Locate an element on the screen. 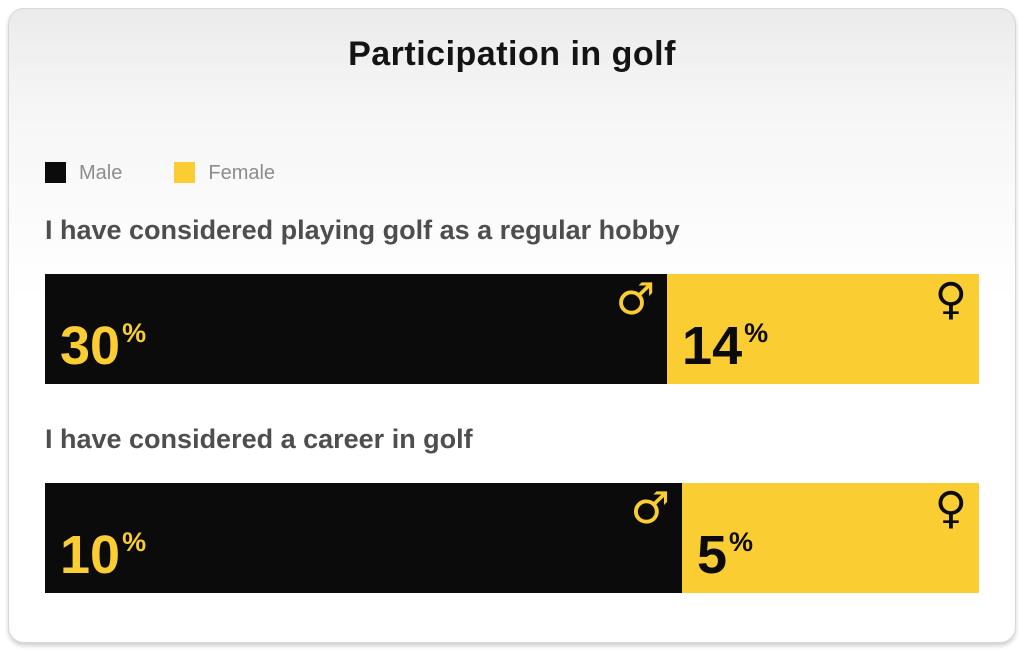 The image size is (1024, 651). male-swatch-icon is located at coordinates (55, 173).